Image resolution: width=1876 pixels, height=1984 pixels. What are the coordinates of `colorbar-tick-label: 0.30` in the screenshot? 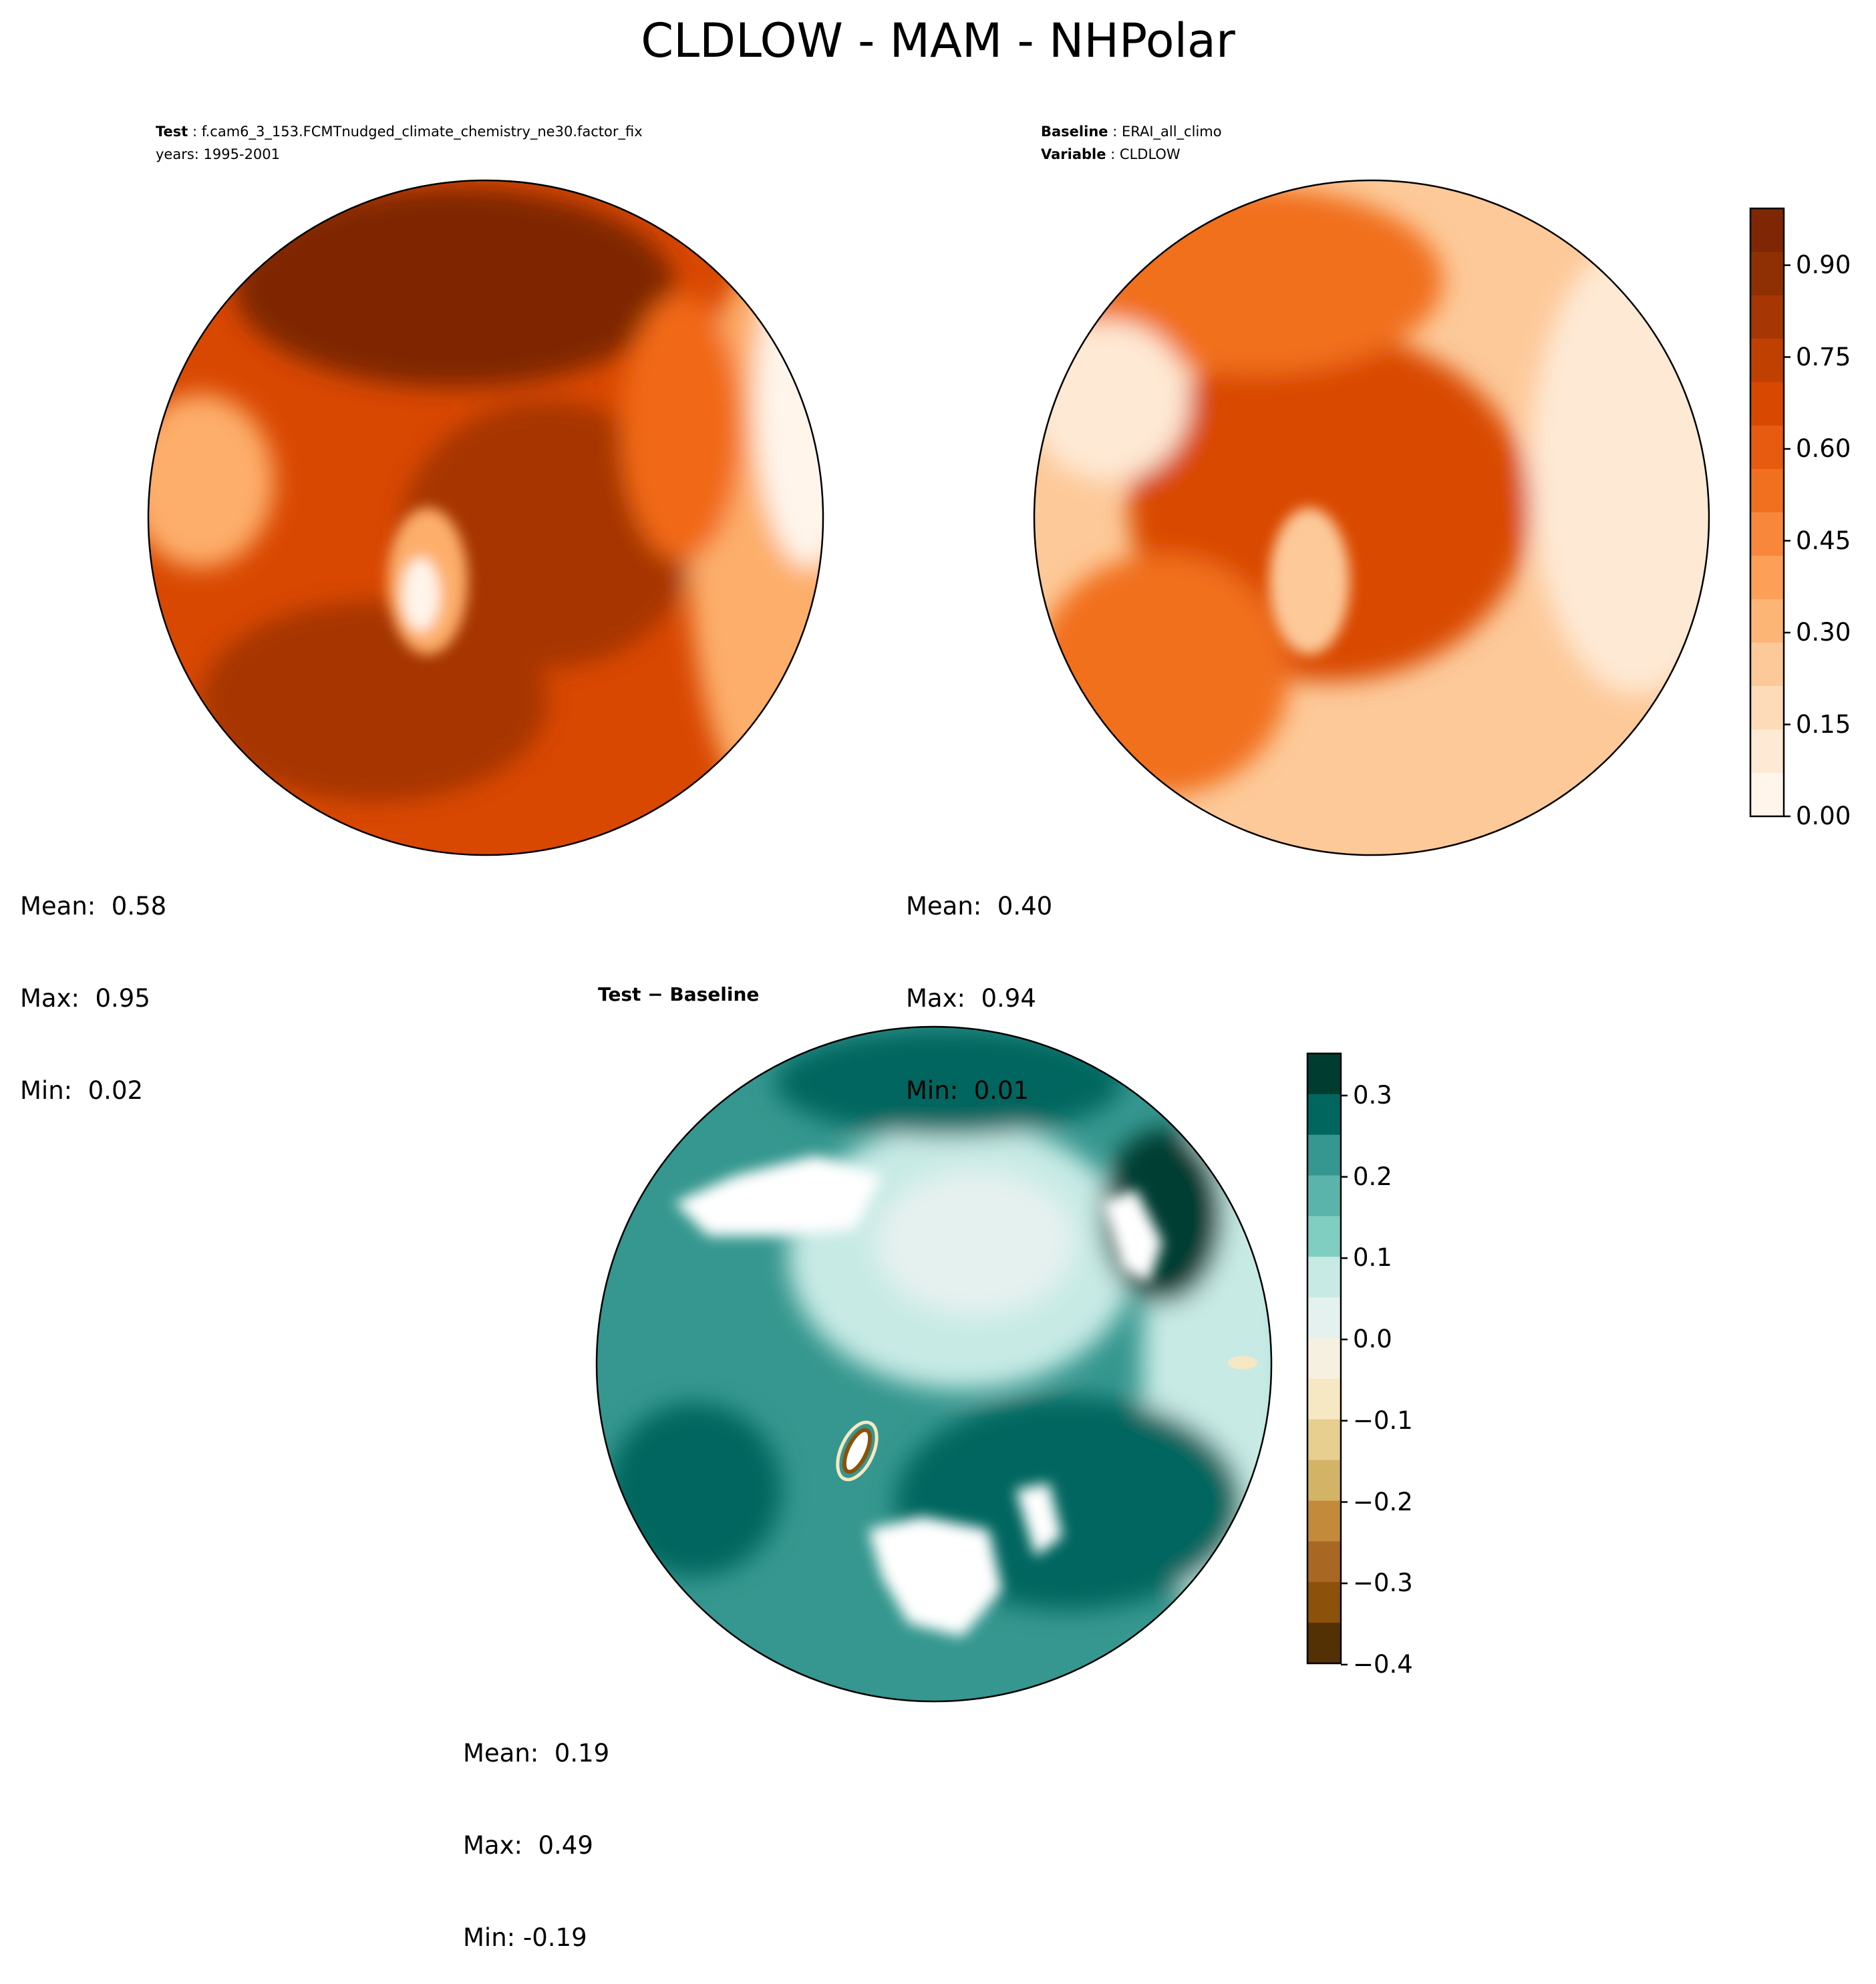 It's located at (1823, 633).